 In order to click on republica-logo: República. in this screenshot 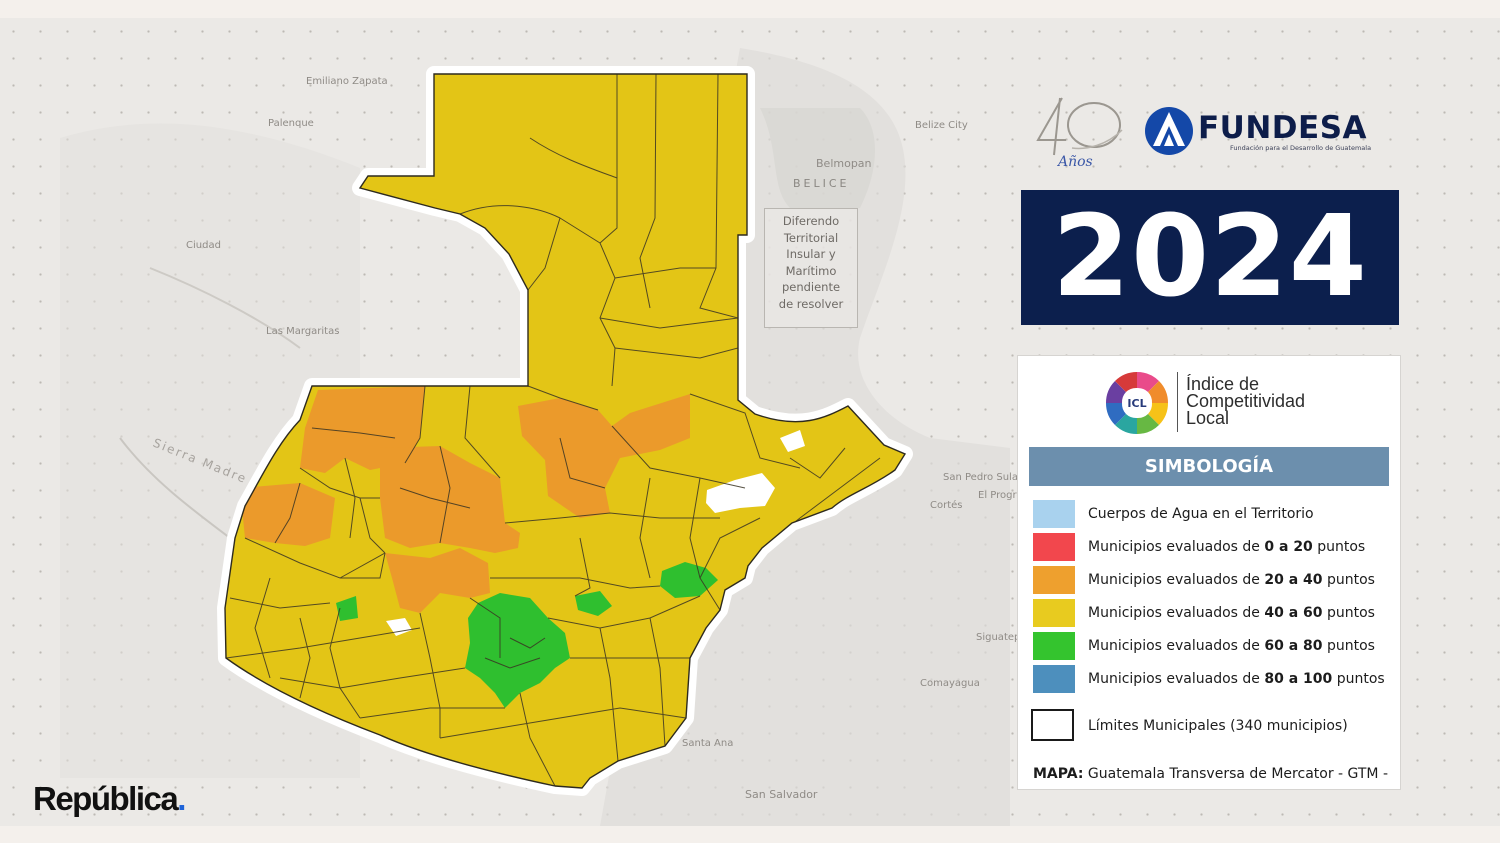, I will do `click(109, 798)`.